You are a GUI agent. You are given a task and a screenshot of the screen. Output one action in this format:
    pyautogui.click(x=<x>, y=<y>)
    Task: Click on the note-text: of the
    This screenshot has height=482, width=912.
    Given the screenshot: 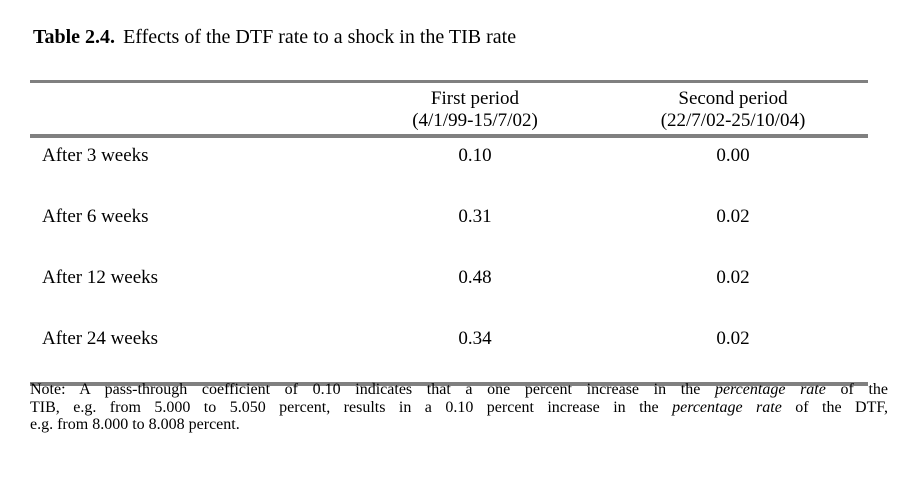 What is the action you would take?
    pyautogui.click(x=856, y=389)
    